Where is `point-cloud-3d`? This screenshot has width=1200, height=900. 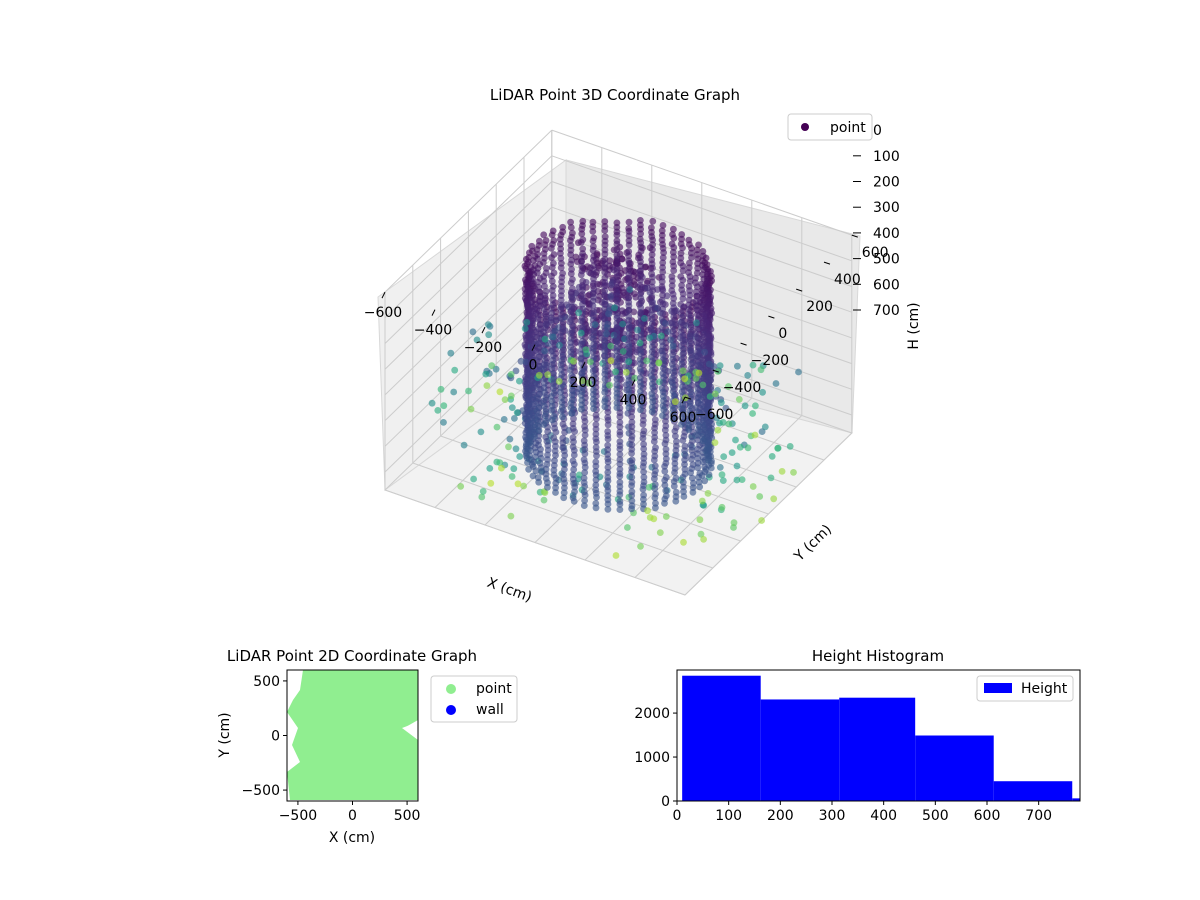 point-cloud-3d is located at coordinates (615, 388).